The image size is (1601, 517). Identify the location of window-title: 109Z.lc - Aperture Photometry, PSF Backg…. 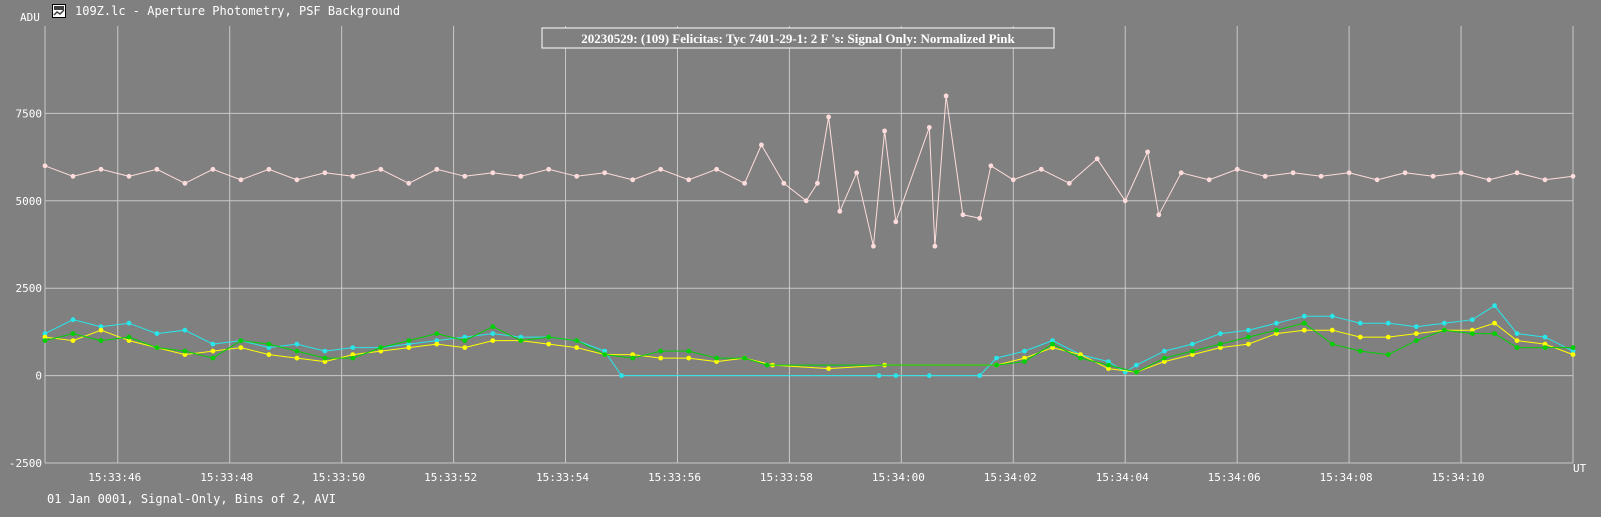
(238, 11).